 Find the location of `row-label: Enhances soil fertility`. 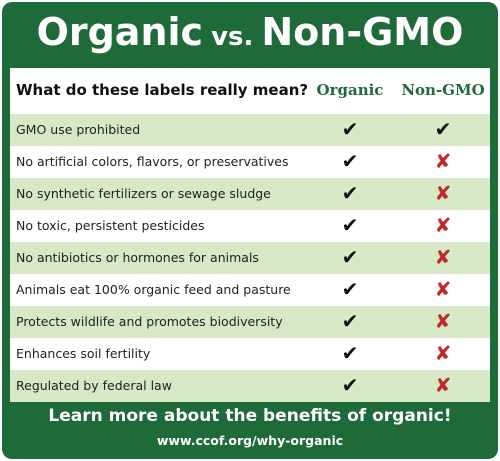

row-label: Enhances soil fertility is located at coordinates (83, 353).